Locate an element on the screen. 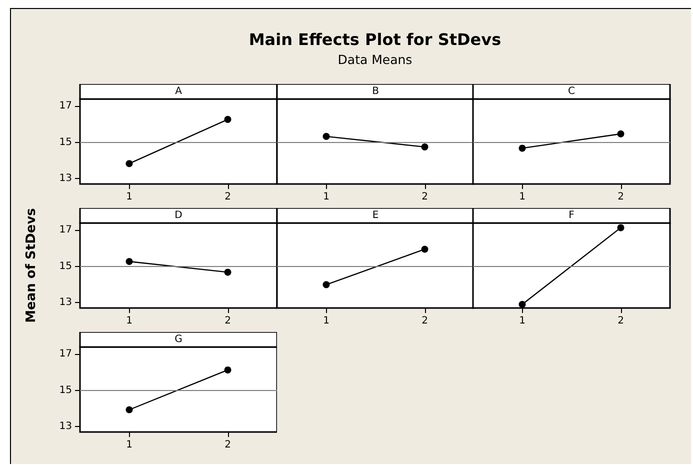 The height and width of the screenshot is (465, 693). text: E is located at coordinates (375, 215).